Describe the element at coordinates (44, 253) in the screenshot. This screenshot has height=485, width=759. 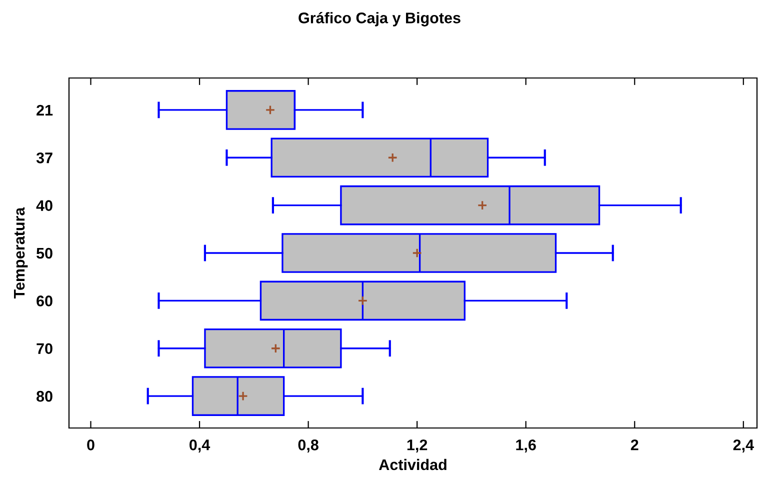
I see `y-tick-label: 50` at that location.